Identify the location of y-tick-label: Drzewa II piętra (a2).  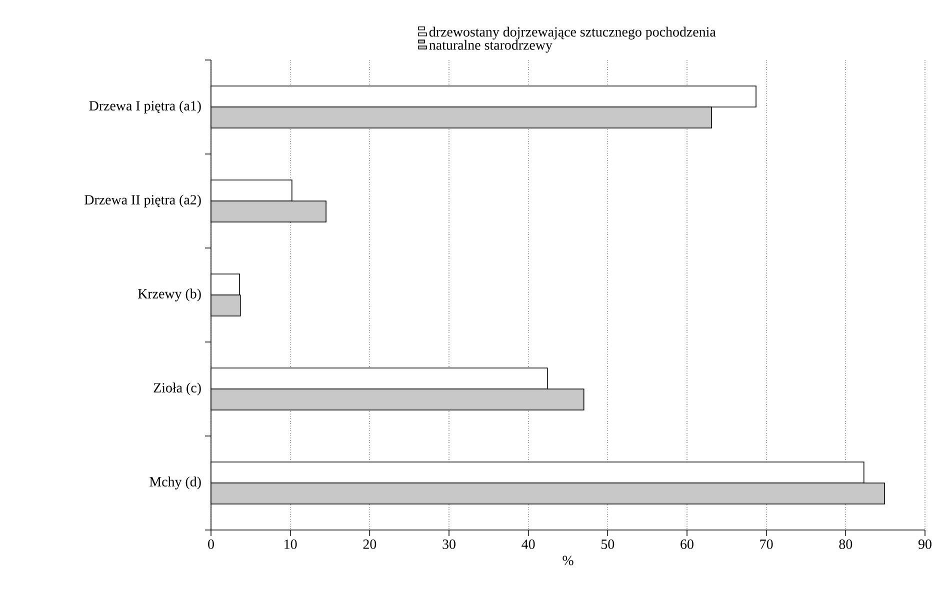
(142, 201).